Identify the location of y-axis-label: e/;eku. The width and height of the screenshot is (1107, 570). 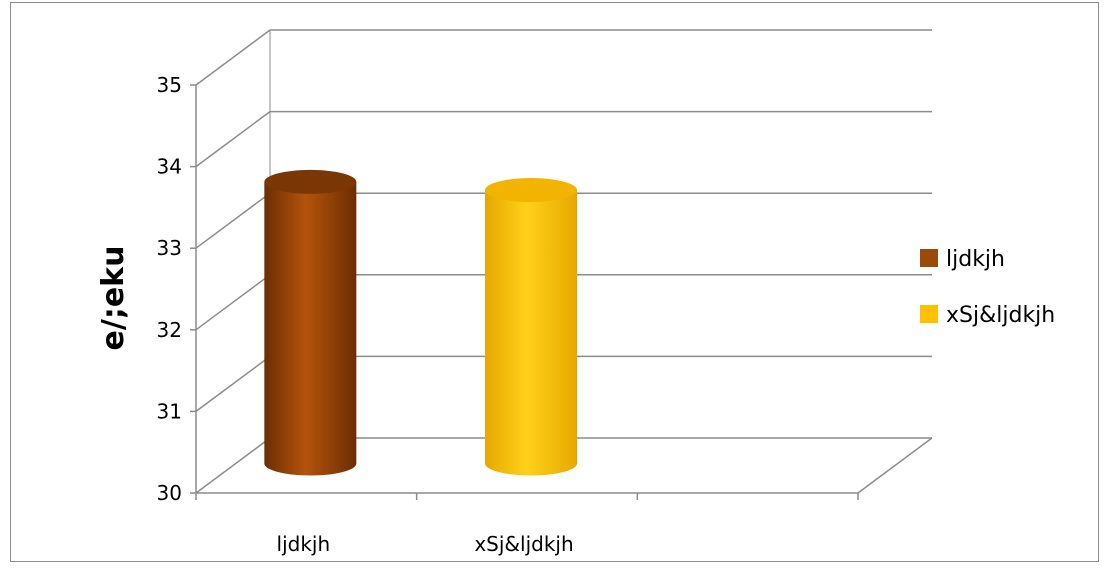
(113, 298).